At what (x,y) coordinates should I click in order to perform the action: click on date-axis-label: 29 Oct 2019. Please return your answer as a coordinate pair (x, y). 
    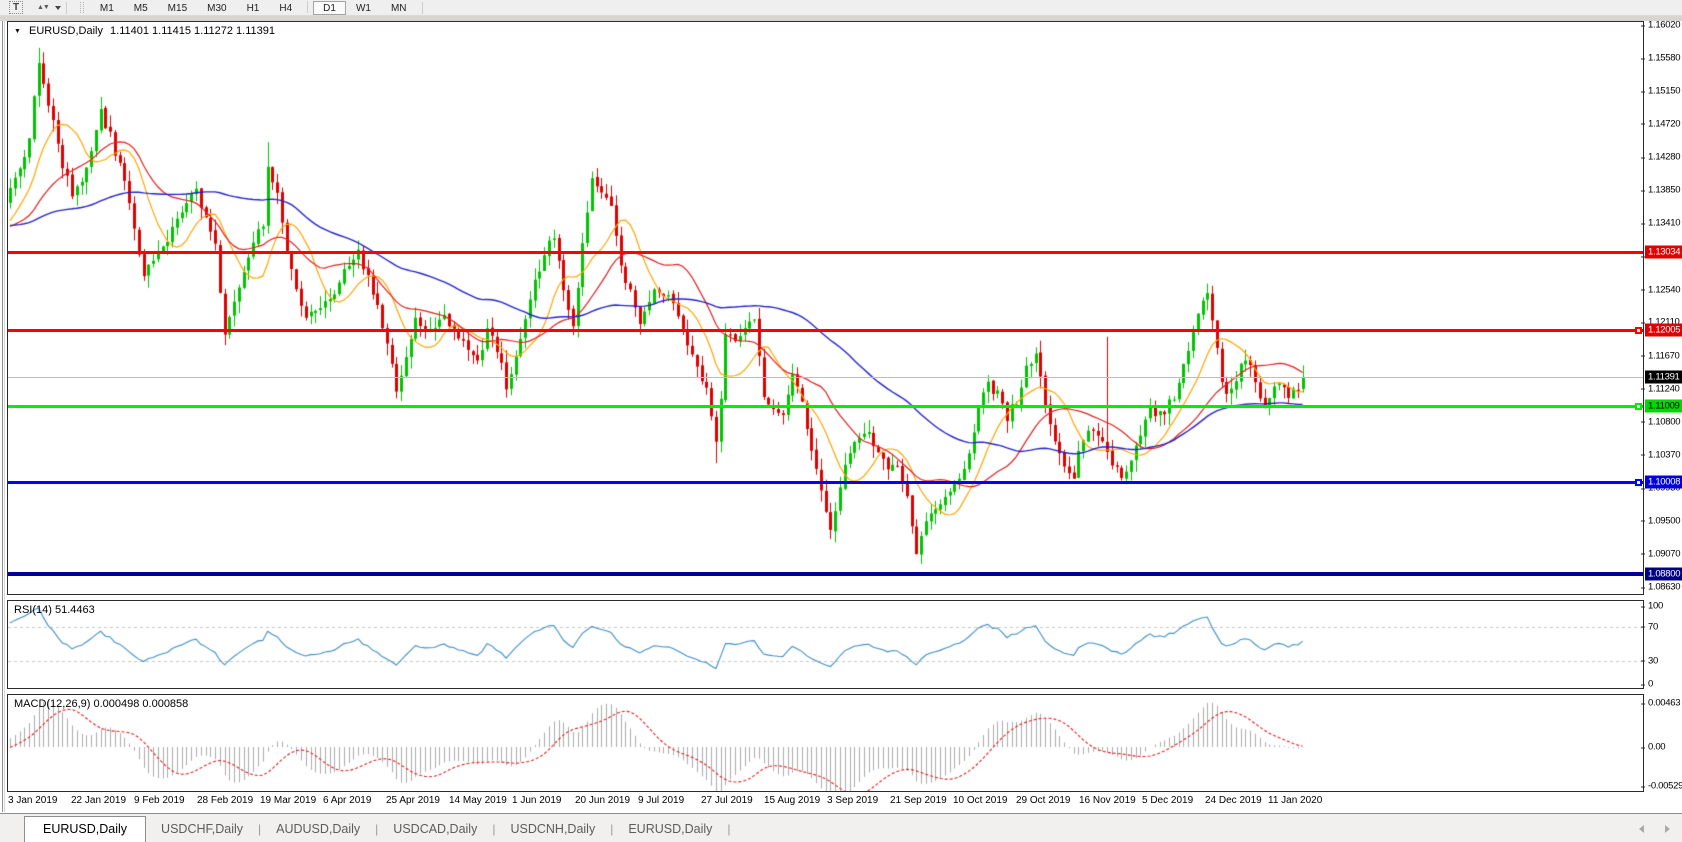
    Looking at the image, I should click on (1043, 800).